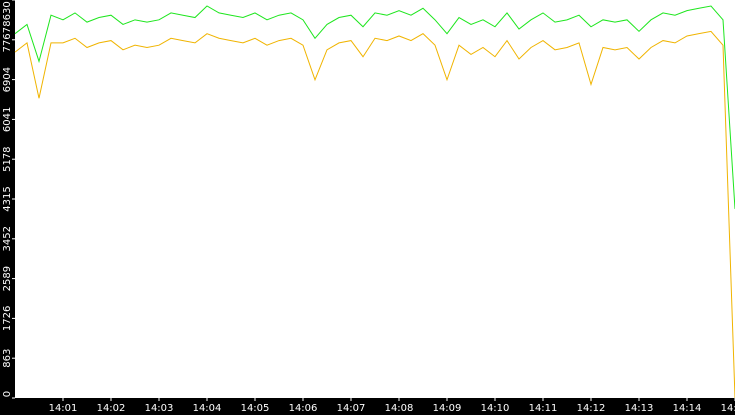  Describe the element at coordinates (7, 119) in the screenshot. I see `y-tick-label: 6041` at that location.